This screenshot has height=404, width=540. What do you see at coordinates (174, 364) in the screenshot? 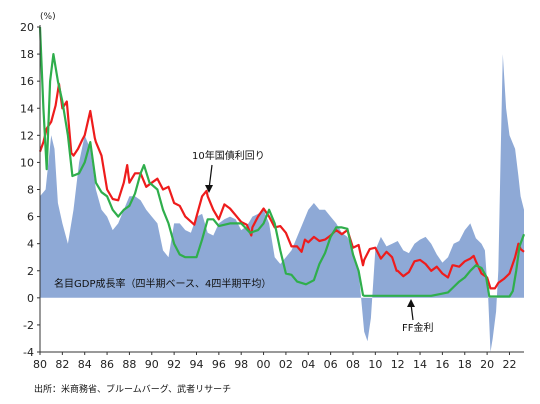
I see `x-tick-label: 92` at bounding box center [174, 364].